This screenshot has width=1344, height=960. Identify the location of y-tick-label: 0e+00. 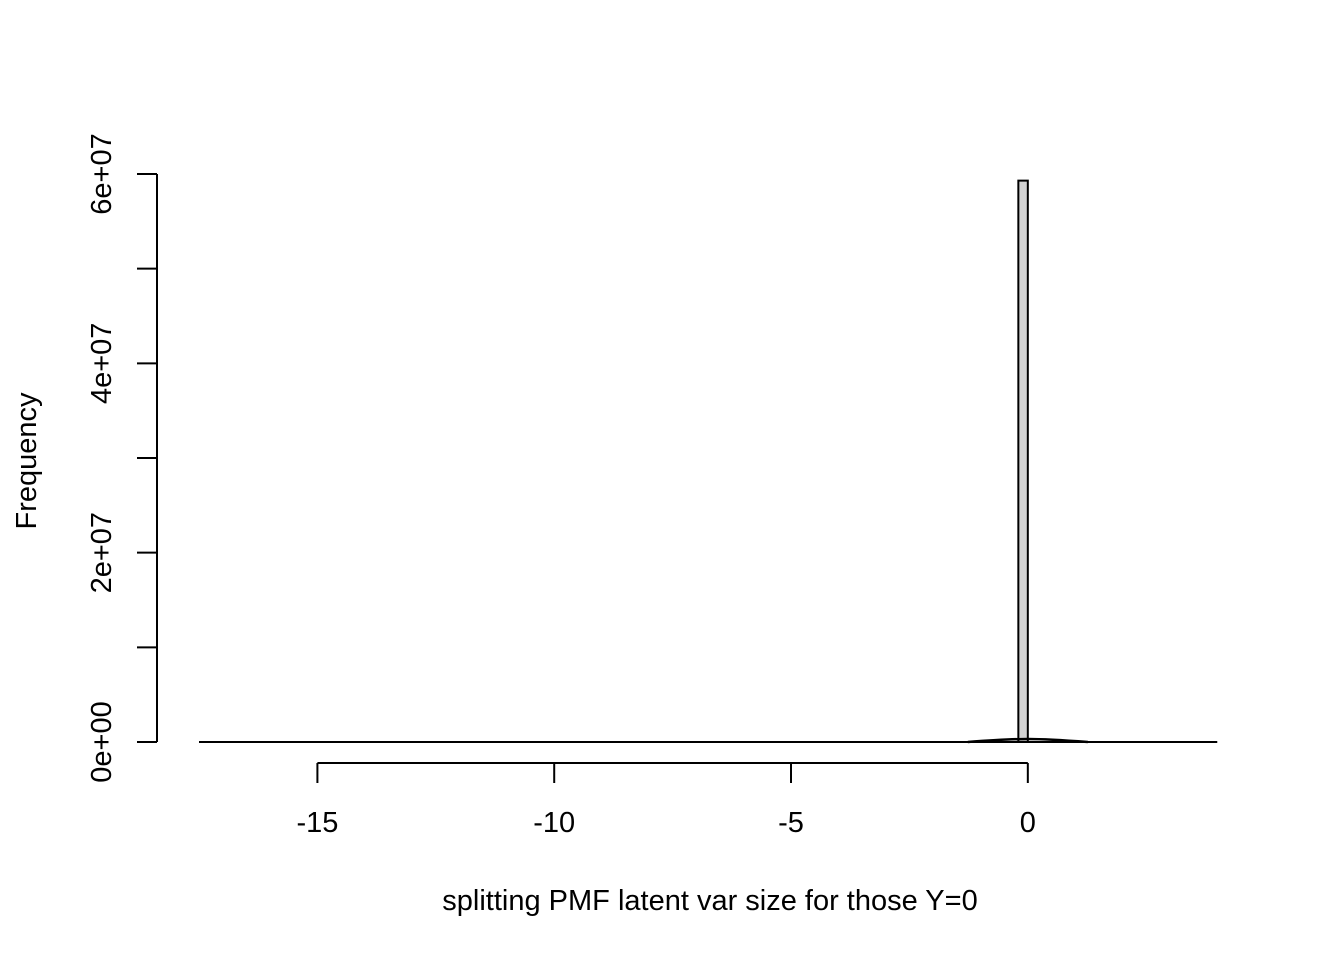
(102, 741).